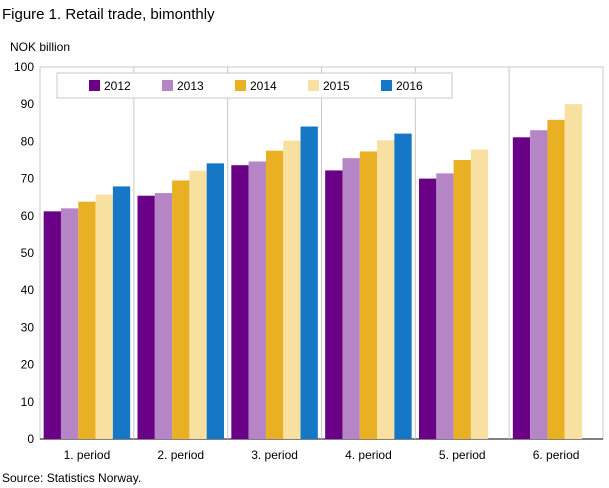 The image size is (609, 488). Describe the element at coordinates (274, 455) in the screenshot. I see `x-tick-label: 3. period` at that location.